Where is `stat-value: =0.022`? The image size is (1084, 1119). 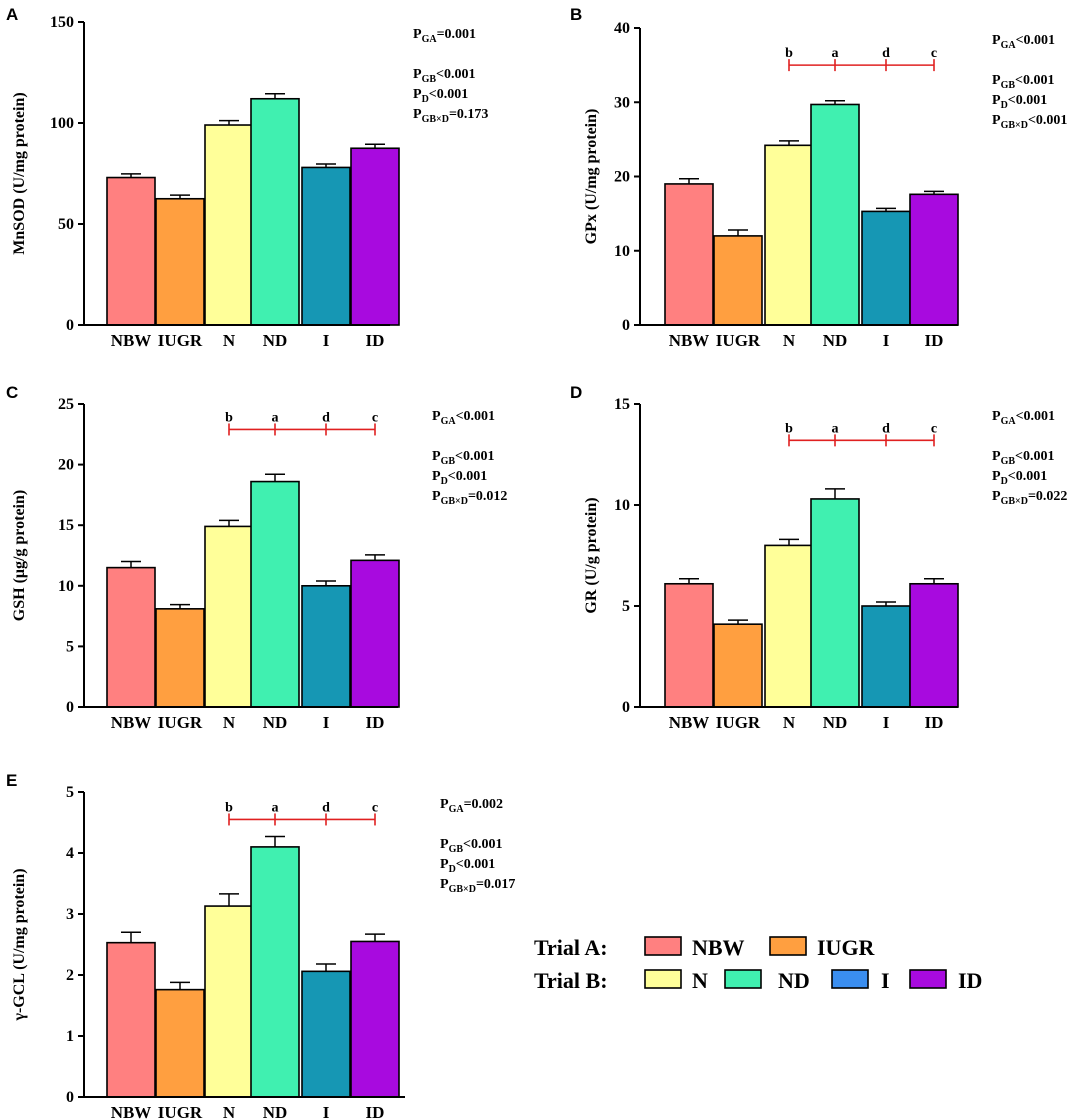 stat-value: =0.022 is located at coordinates (1047, 496).